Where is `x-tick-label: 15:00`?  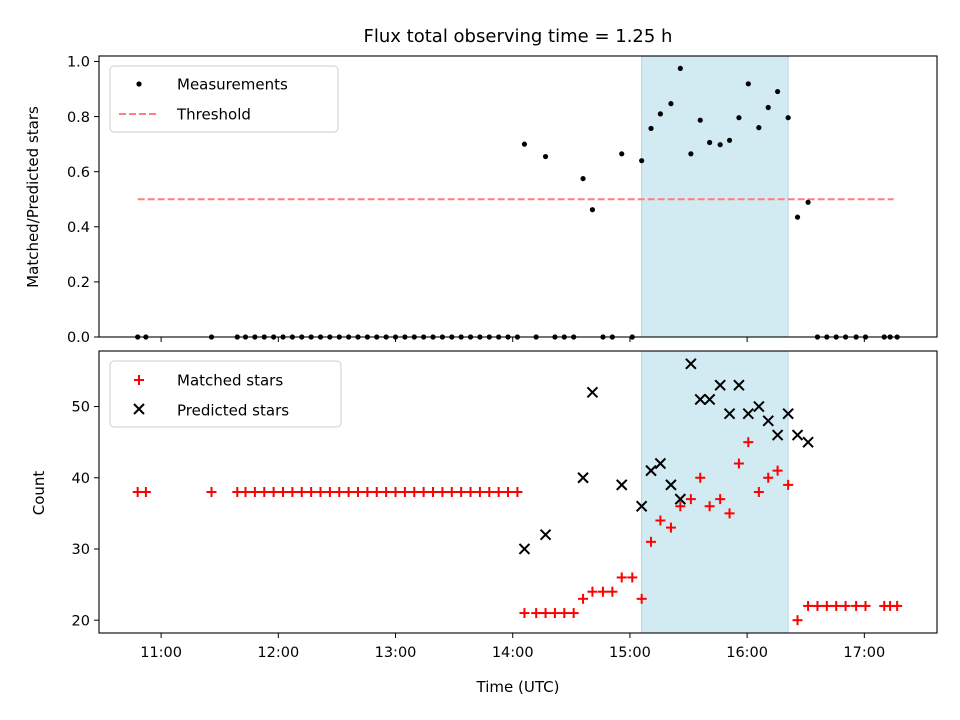 x-tick-label: 15:00 is located at coordinates (630, 653).